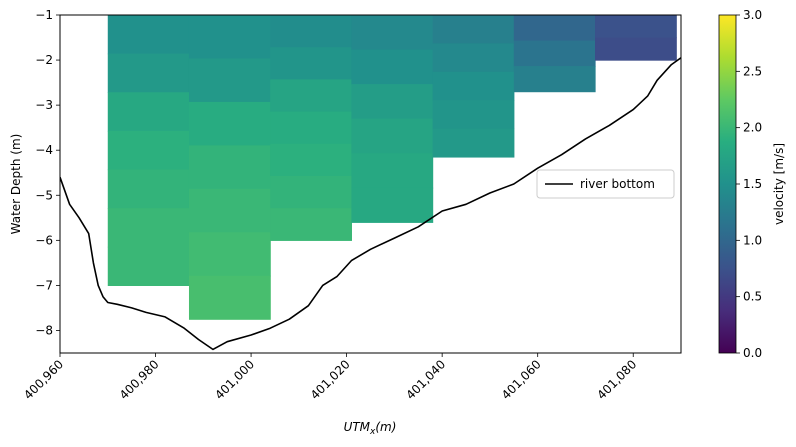 This screenshot has height=447, width=796. What do you see at coordinates (139, 379) in the screenshot?
I see `x-tick-label: 400,980` at bounding box center [139, 379].